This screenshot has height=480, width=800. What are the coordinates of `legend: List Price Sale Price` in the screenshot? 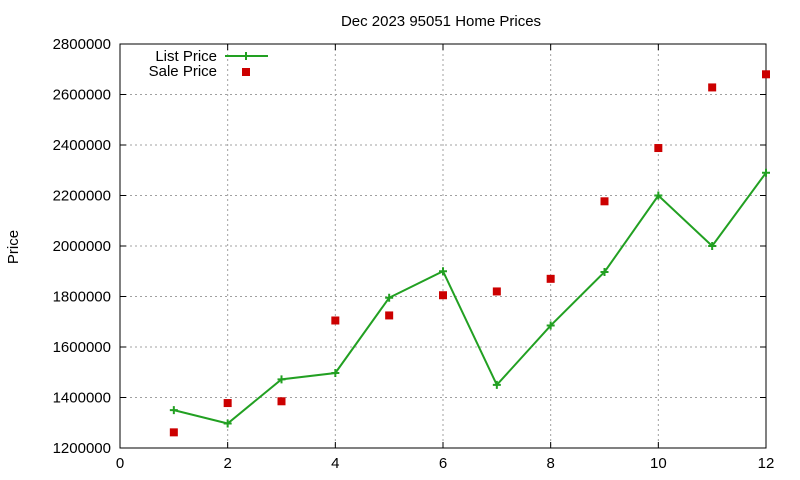 It's located at (208, 64).